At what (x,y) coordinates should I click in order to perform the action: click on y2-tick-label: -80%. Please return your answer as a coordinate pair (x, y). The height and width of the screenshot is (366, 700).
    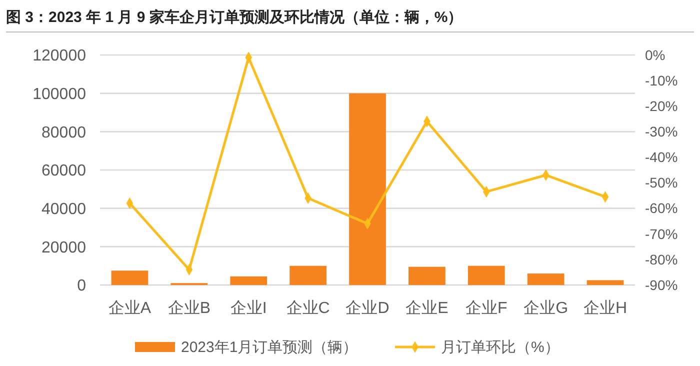
    Looking at the image, I should click on (661, 259).